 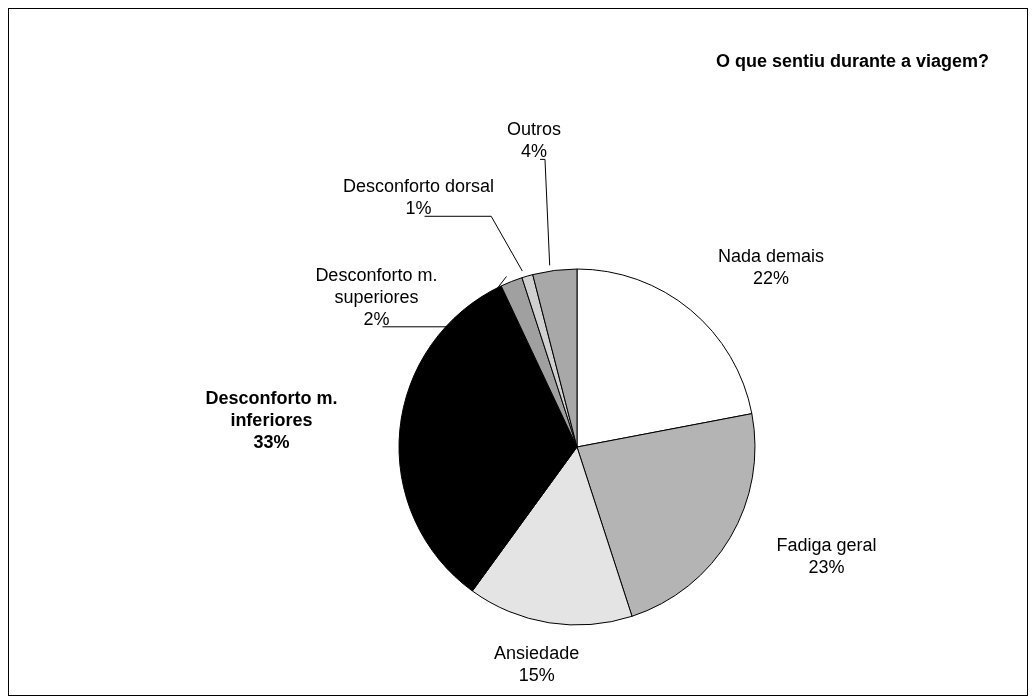 I want to click on slice-label: Desconforto m. inferiores, so click(x=271, y=408).